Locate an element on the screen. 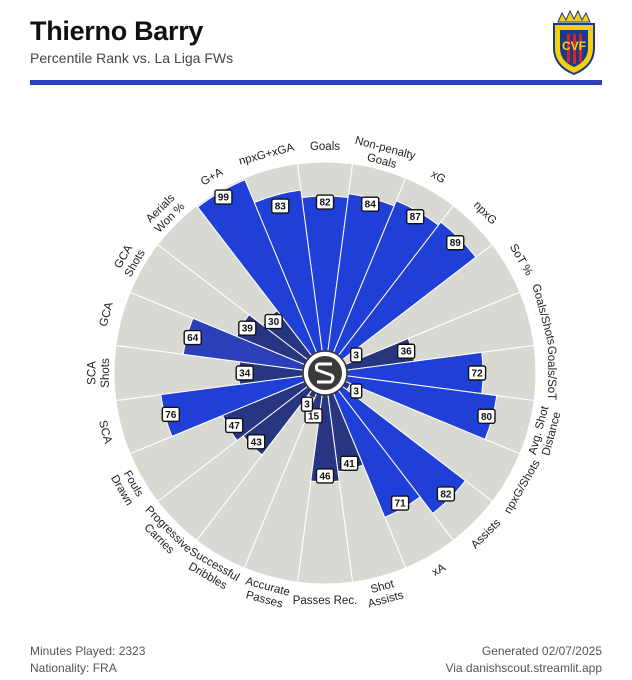  svg-text: 34 is located at coordinates (245, 374).